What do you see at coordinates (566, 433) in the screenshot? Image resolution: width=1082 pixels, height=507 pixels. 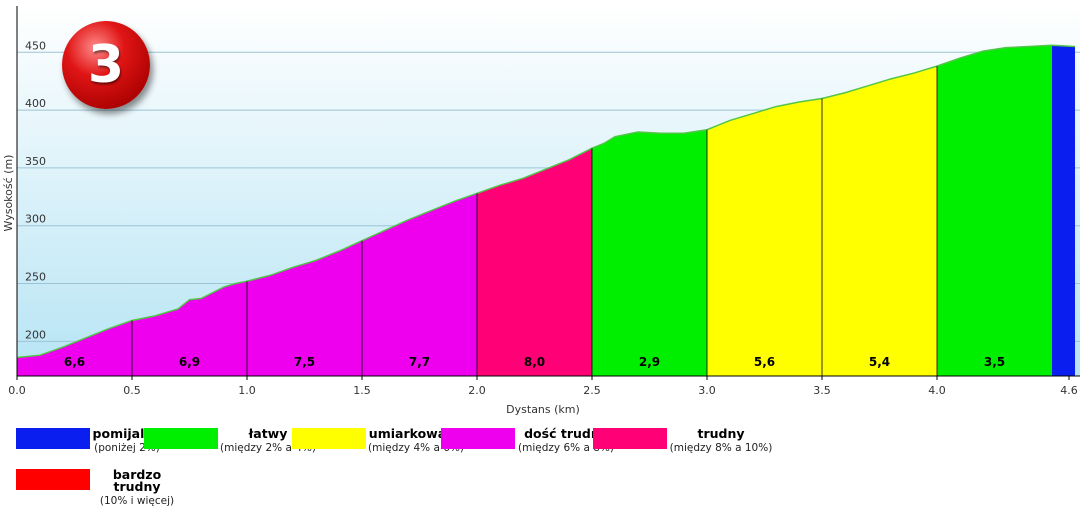 I see `legend-label: dość trudny` at bounding box center [566, 433].